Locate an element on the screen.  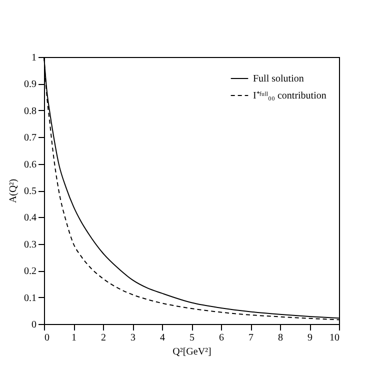
y-tick-label: 1 is located at coordinates (34, 58).